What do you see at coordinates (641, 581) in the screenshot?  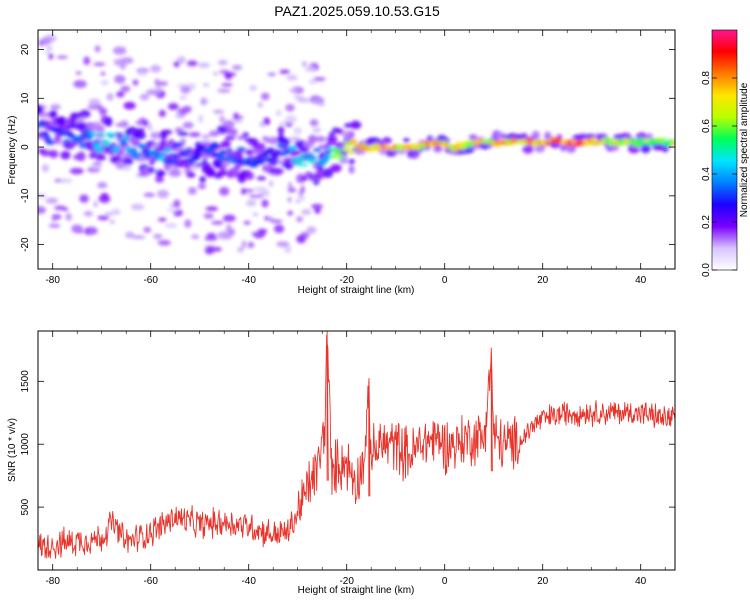 I see `snr-x-tick-label: 40` at bounding box center [641, 581].